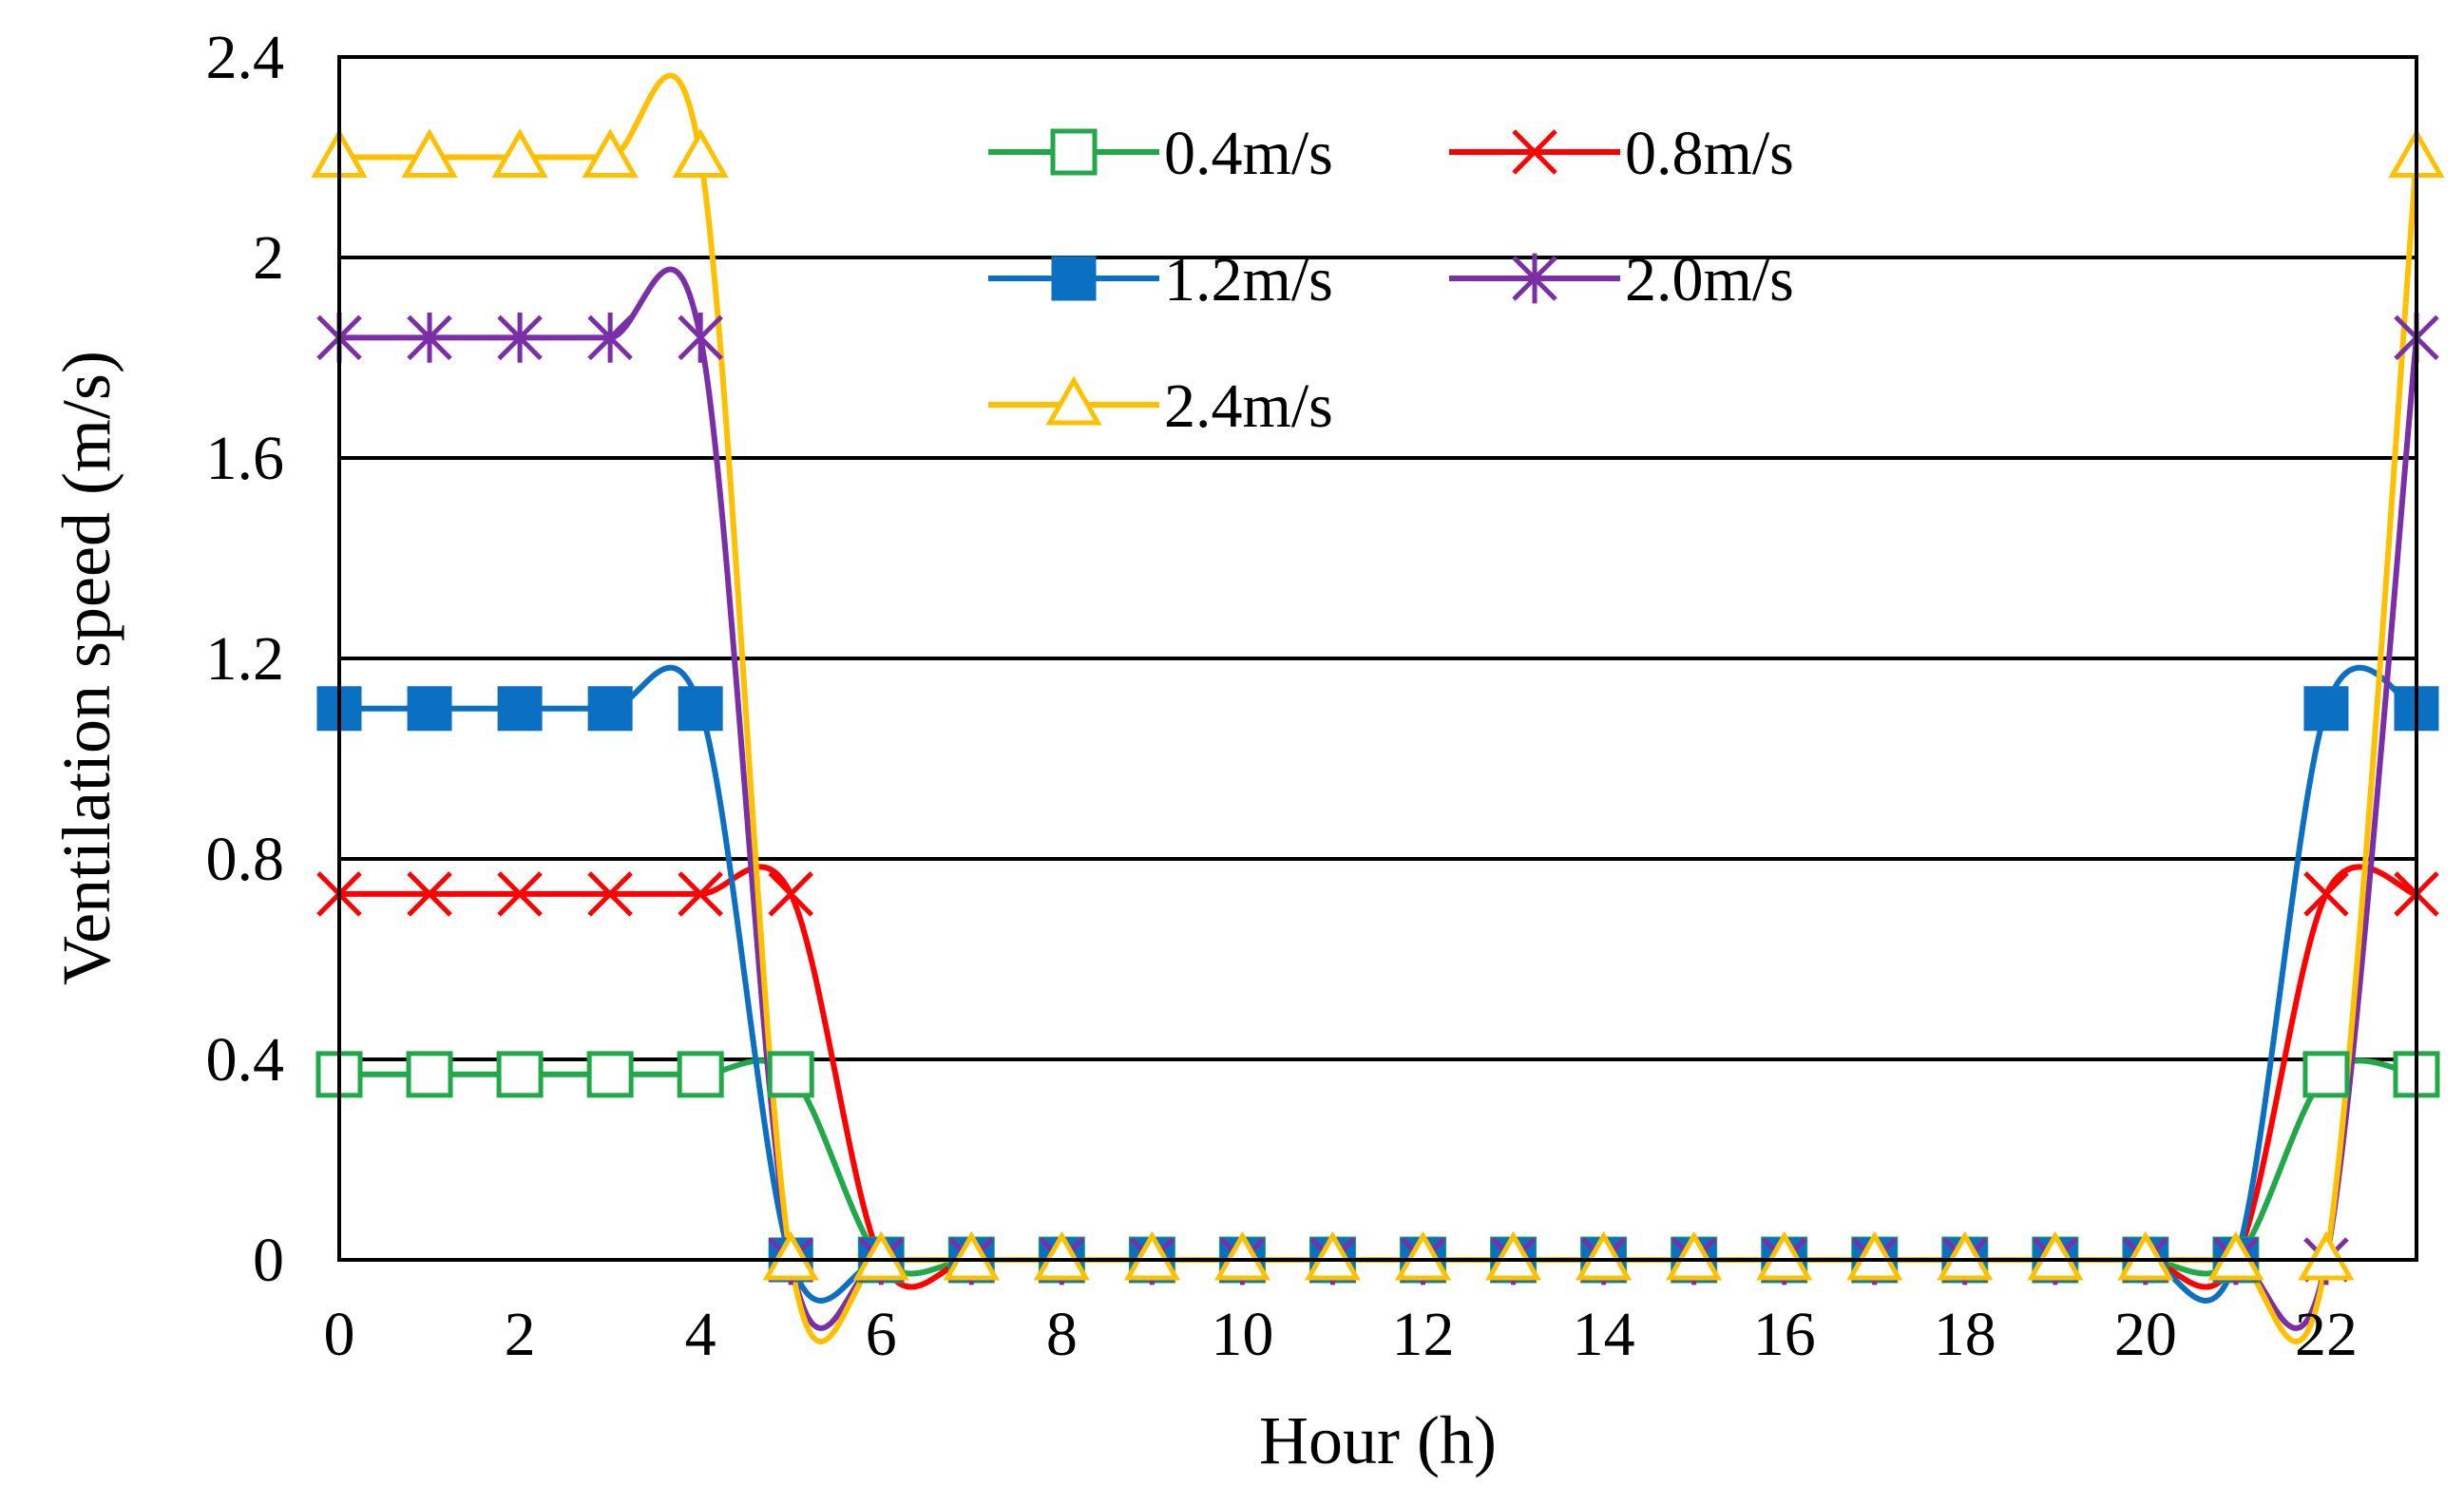  I want to click on y-tick-label: 1.6, so click(245, 458).